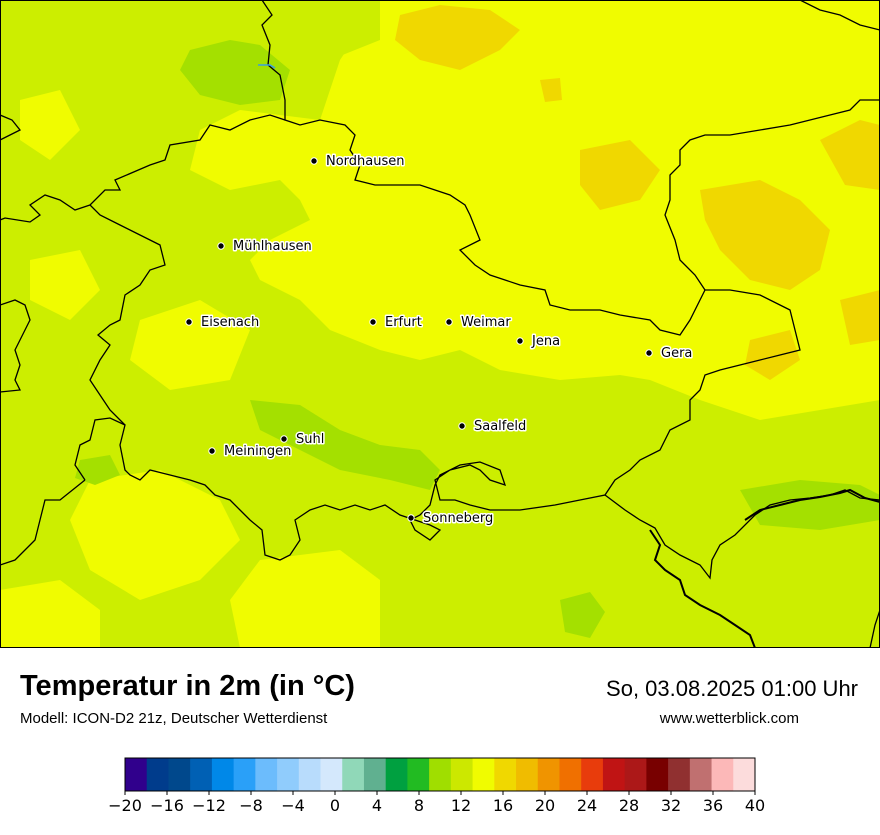 The image size is (880, 835). What do you see at coordinates (545, 341) in the screenshot?
I see `city-label-5: Jena` at bounding box center [545, 341].